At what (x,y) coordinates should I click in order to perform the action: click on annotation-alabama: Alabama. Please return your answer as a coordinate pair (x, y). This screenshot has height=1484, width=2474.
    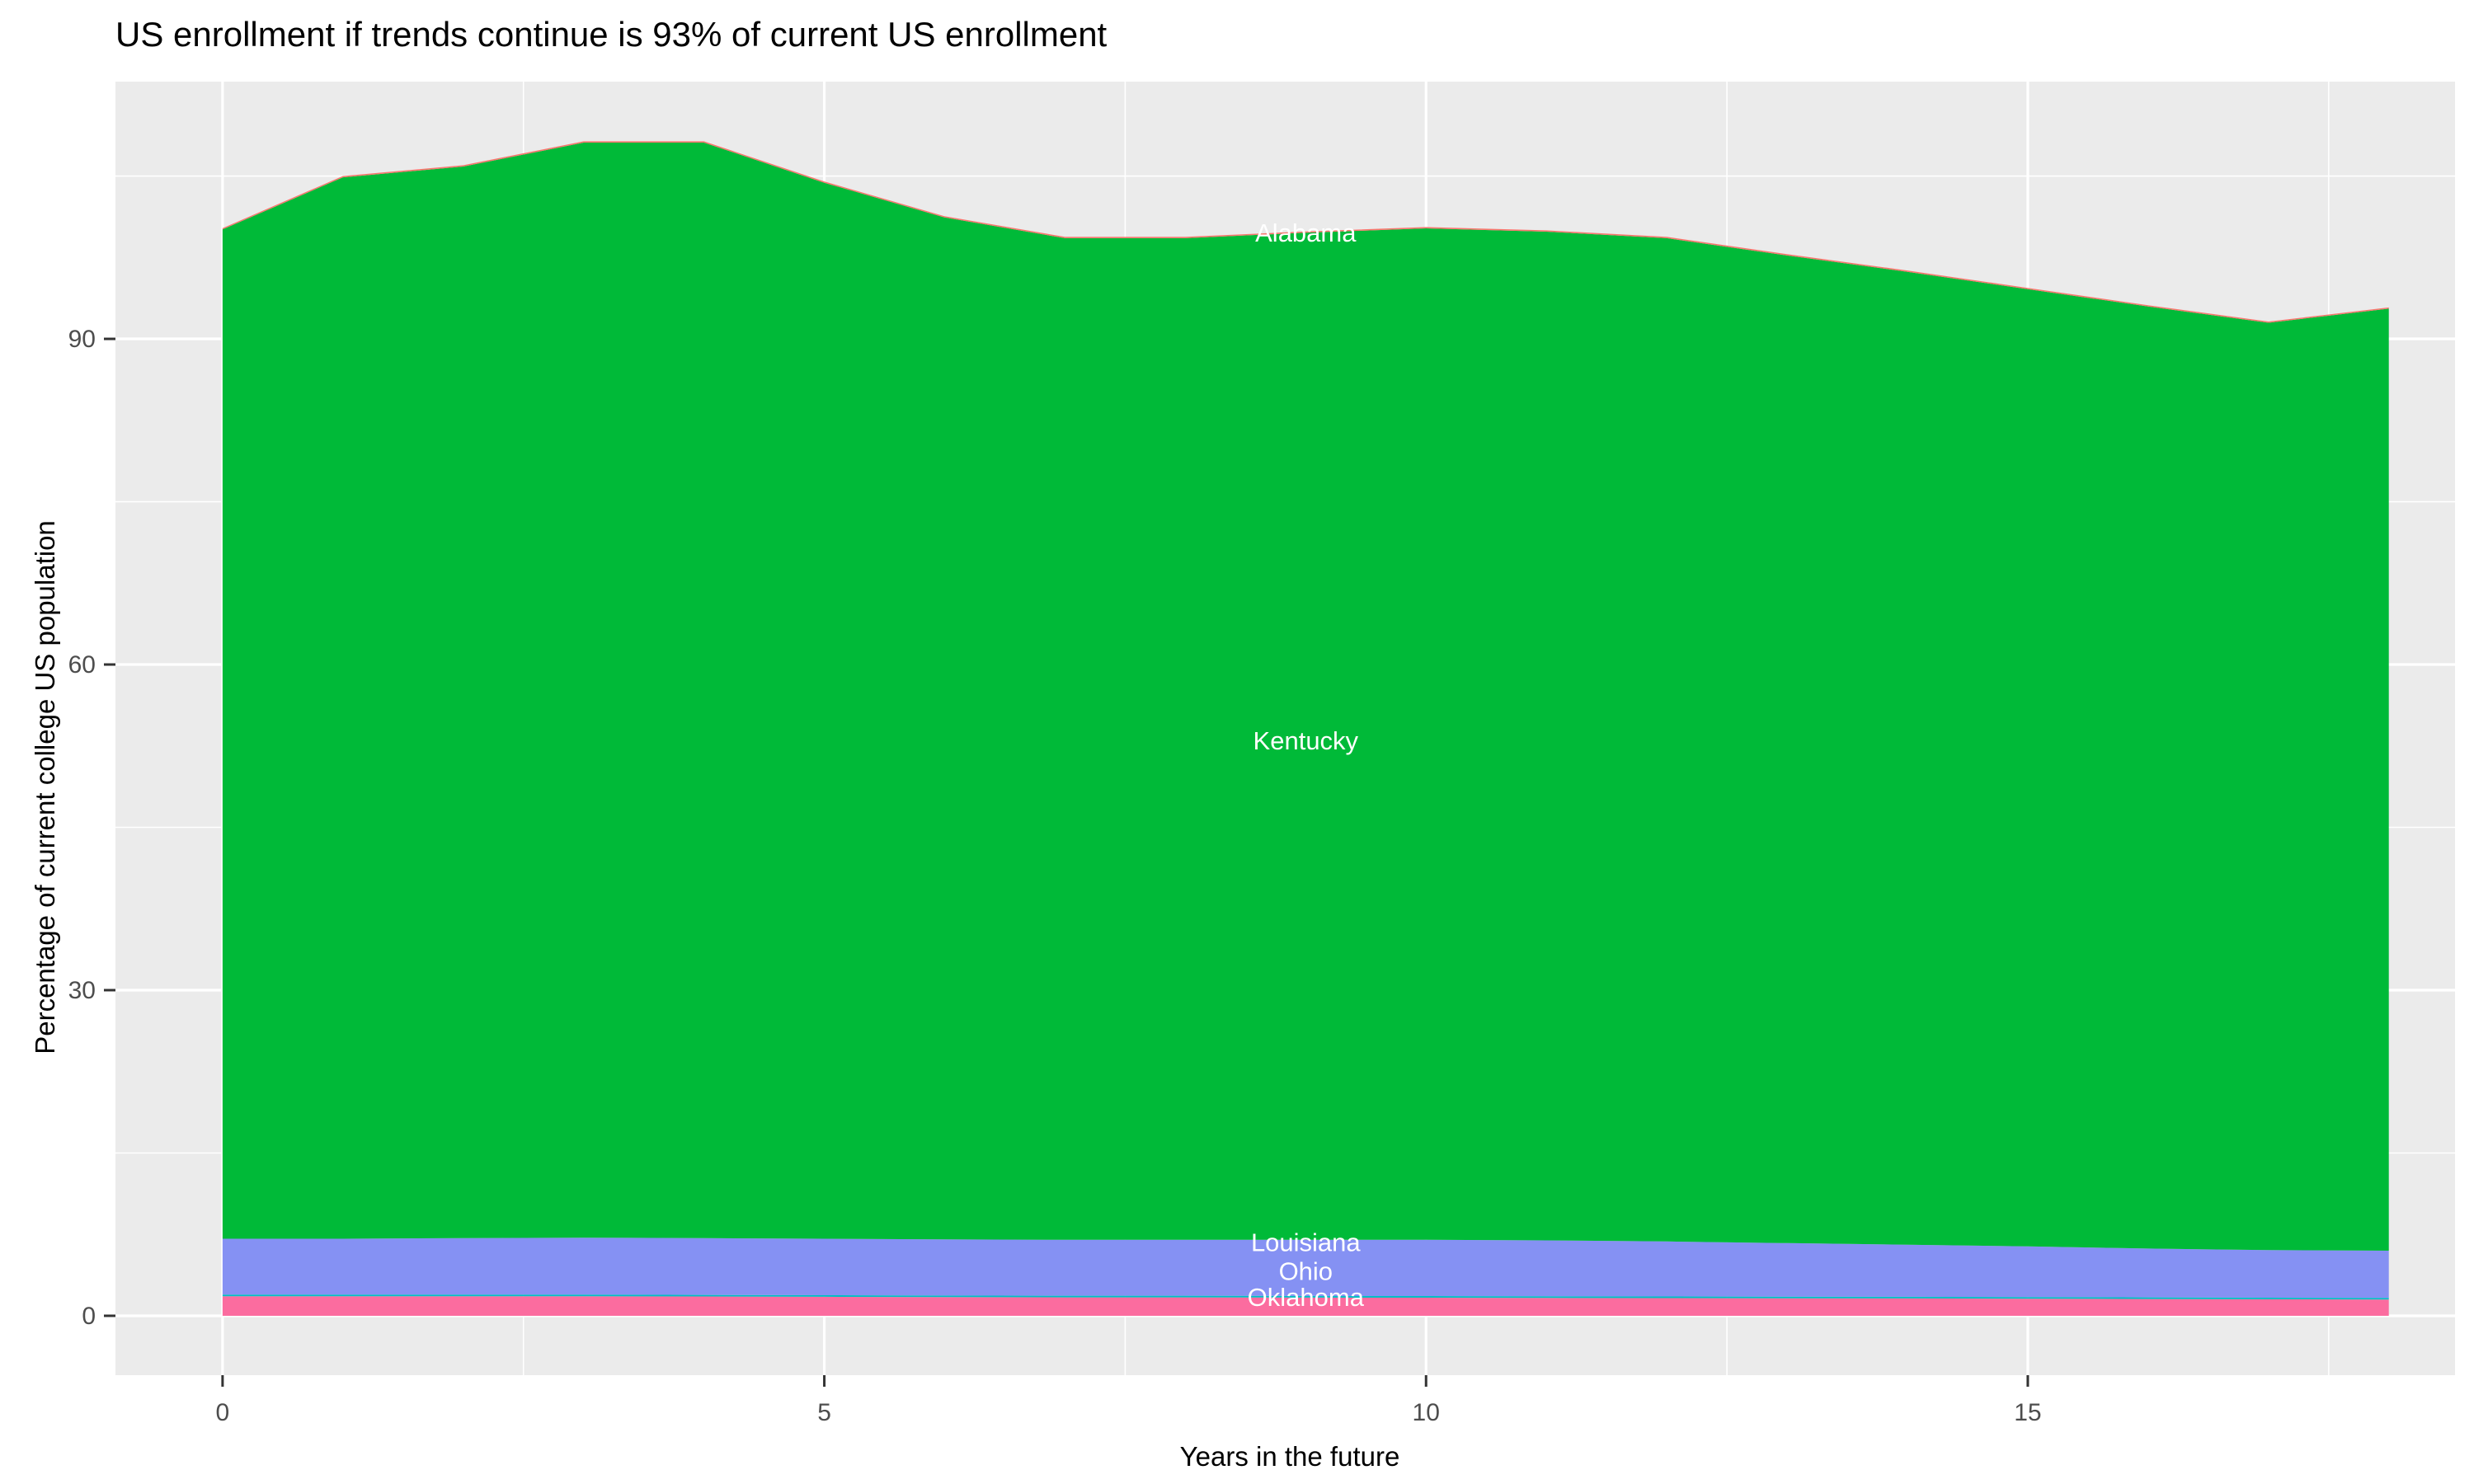
    Looking at the image, I should click on (1306, 233).